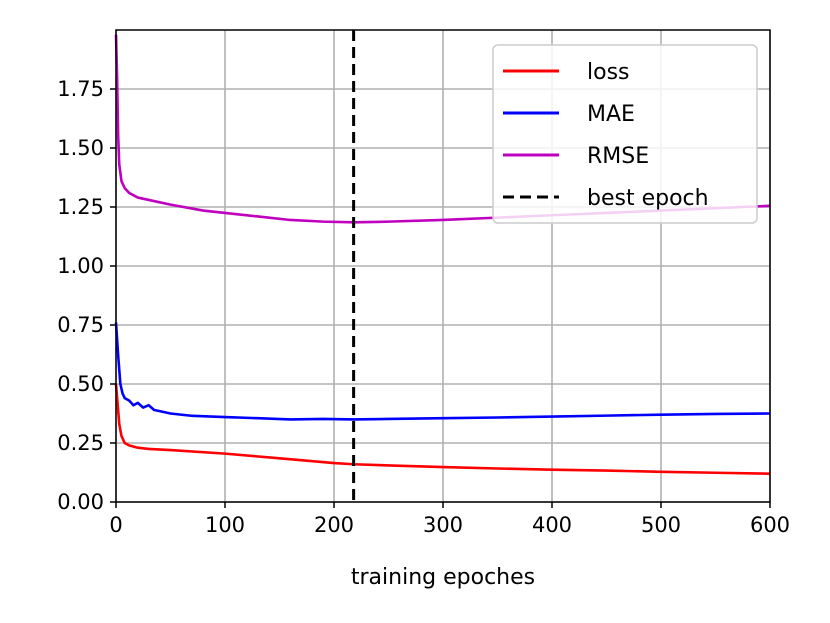 Image resolution: width=830 pixels, height=623 pixels. What do you see at coordinates (443, 577) in the screenshot?
I see `x-axis-label: training epoches` at bounding box center [443, 577].